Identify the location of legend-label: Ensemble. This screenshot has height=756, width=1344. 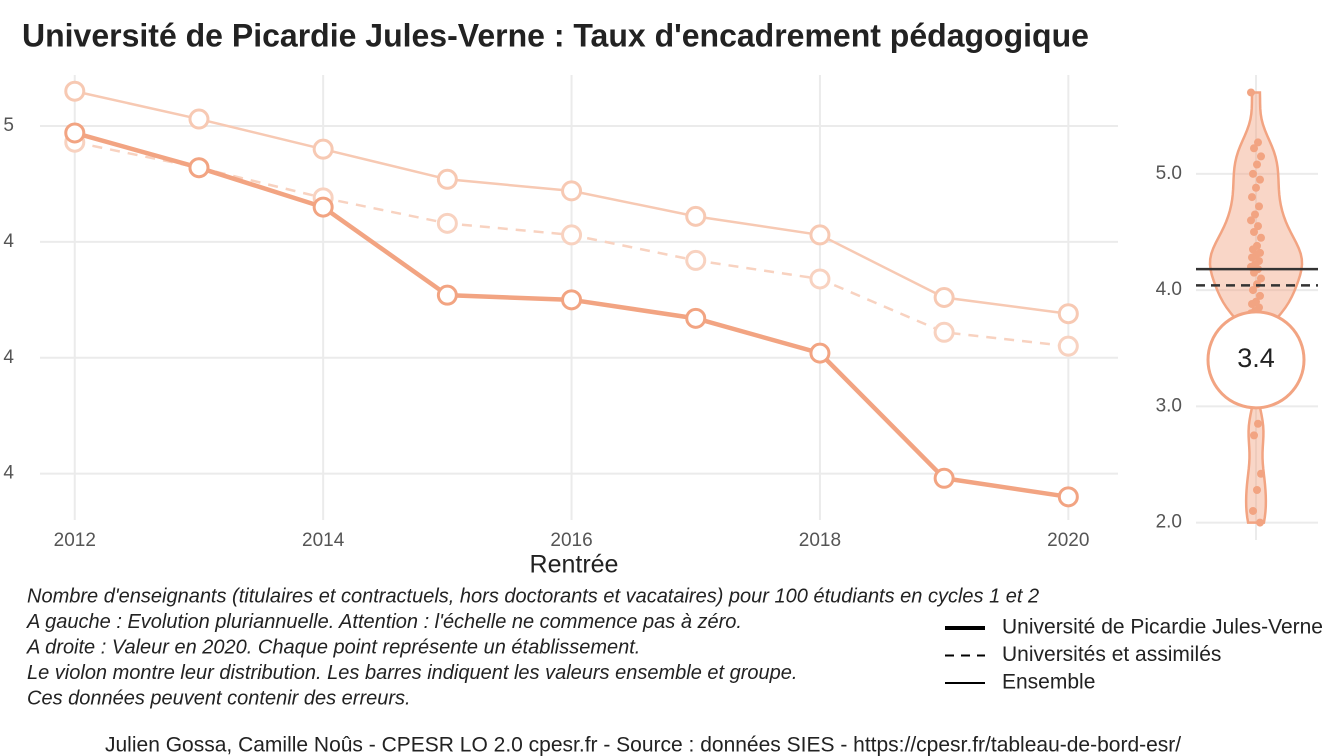
(1048, 682).